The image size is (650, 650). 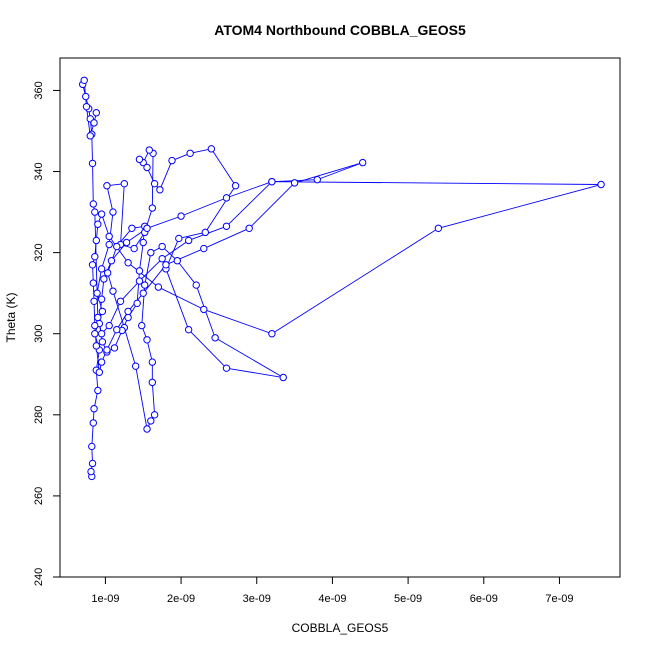 I want to click on x-axis: 1e-09 2e-09 3e-09 4e-09 5e-09 6e-09 7e-09, so click(x=332, y=590).